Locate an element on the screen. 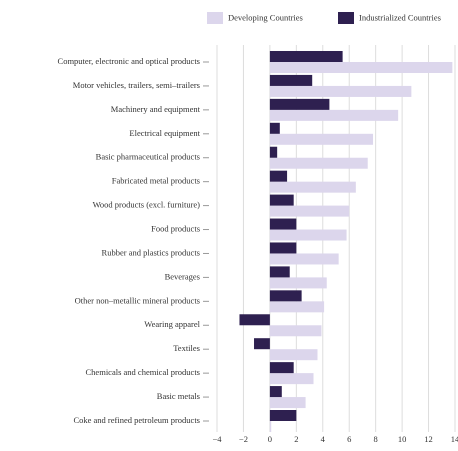 The width and height of the screenshot is (458, 451). y-tick-label: Food products is located at coordinates (175, 228).